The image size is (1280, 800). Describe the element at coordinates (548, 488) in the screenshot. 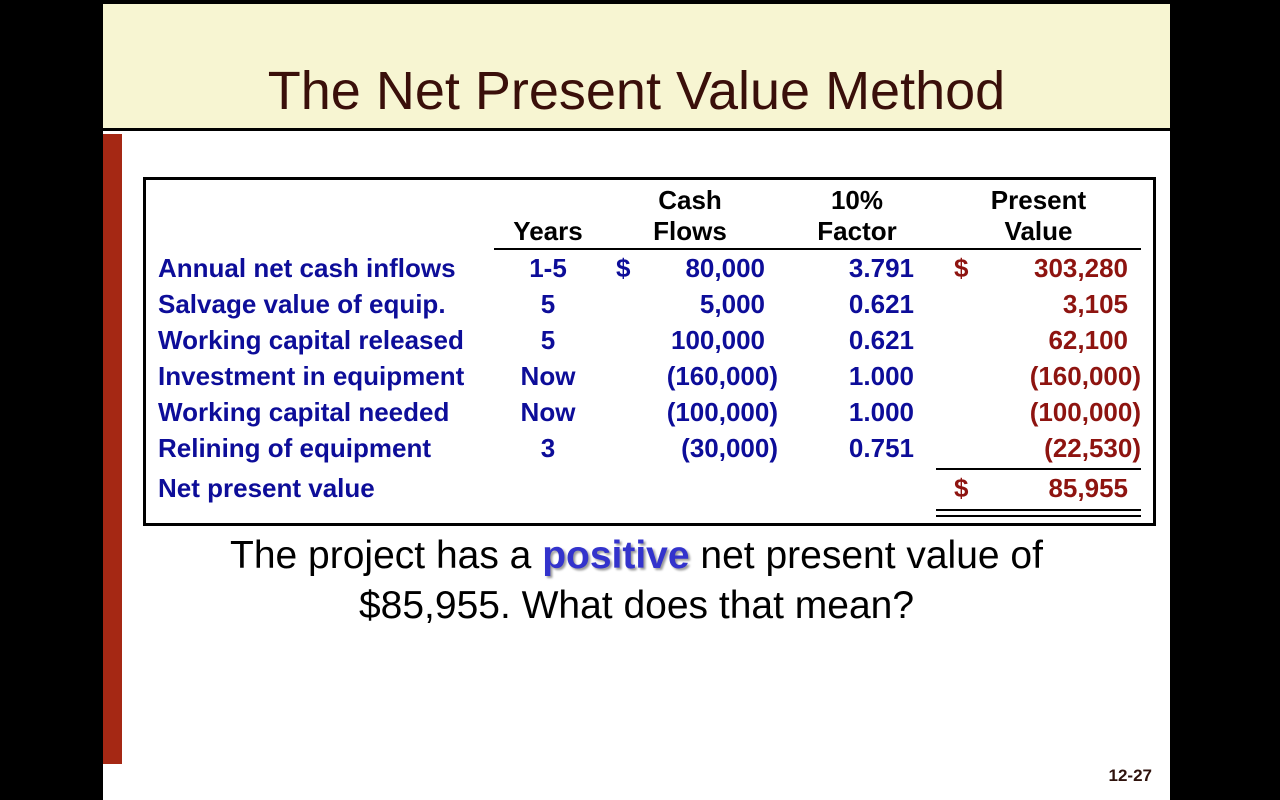

I see `total-row-years` at that location.